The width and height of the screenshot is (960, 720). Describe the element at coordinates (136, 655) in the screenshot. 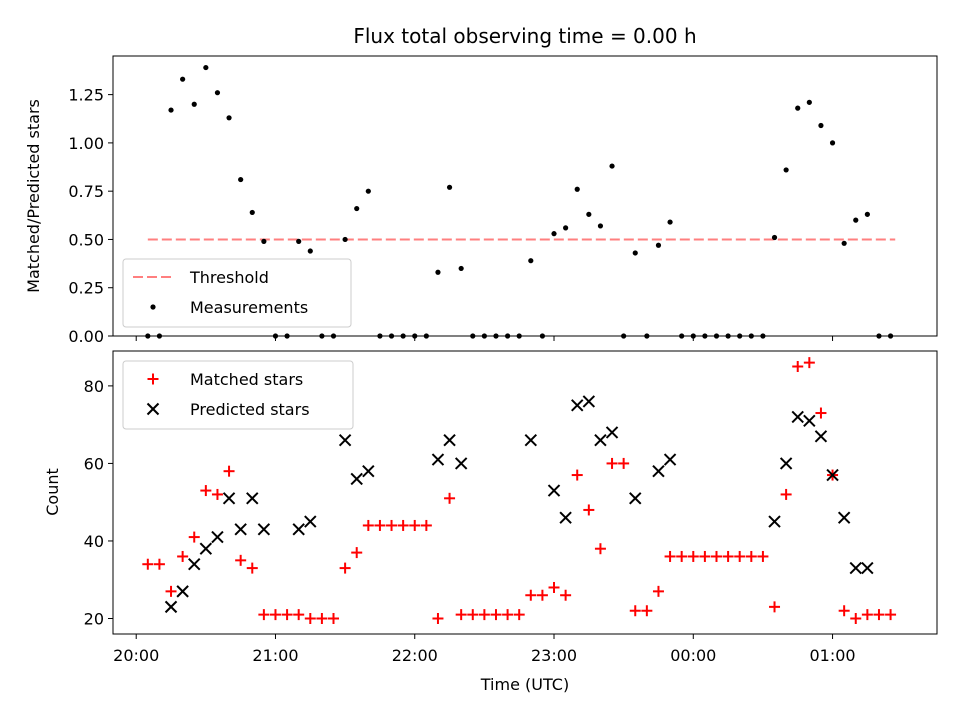

I see `x-tick-label: 20:00` at that location.